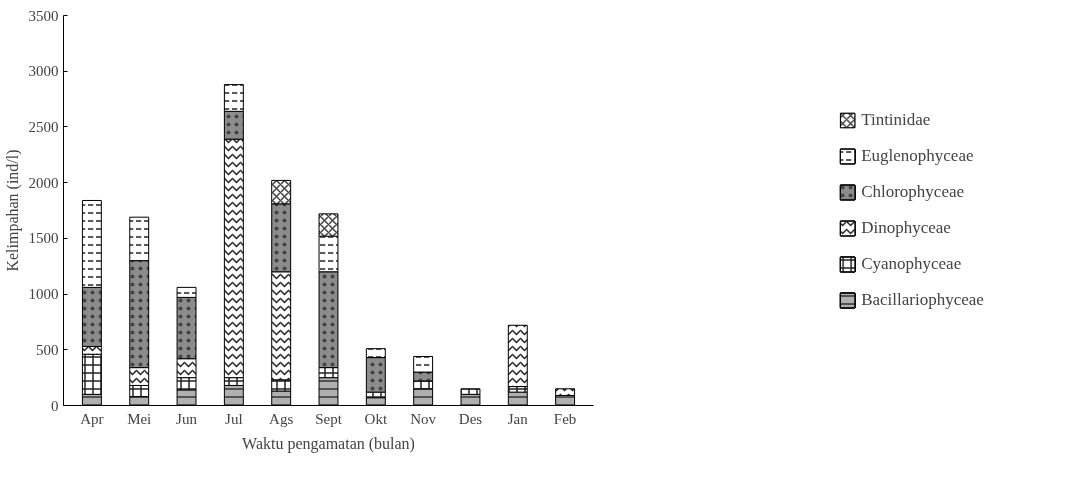 This screenshot has width=1074, height=504. What do you see at coordinates (43, 126) in the screenshot?
I see `y-tick-label: 2500` at bounding box center [43, 126].